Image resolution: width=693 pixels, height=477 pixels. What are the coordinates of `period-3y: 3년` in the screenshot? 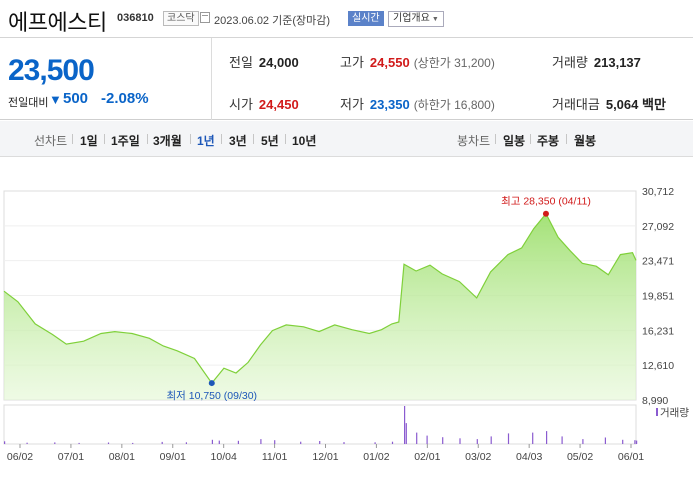 It's located at (238, 141).